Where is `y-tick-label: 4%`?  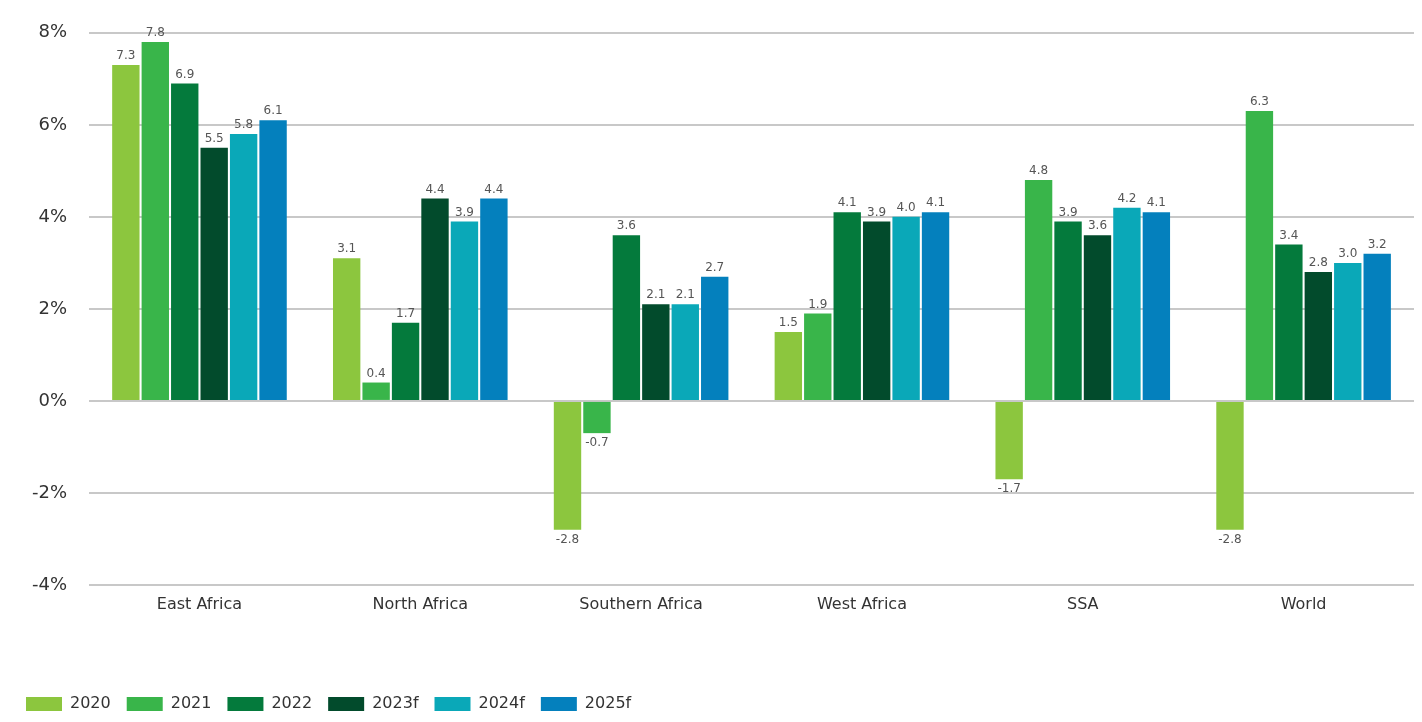 y-tick-label: 4% is located at coordinates (53, 215).